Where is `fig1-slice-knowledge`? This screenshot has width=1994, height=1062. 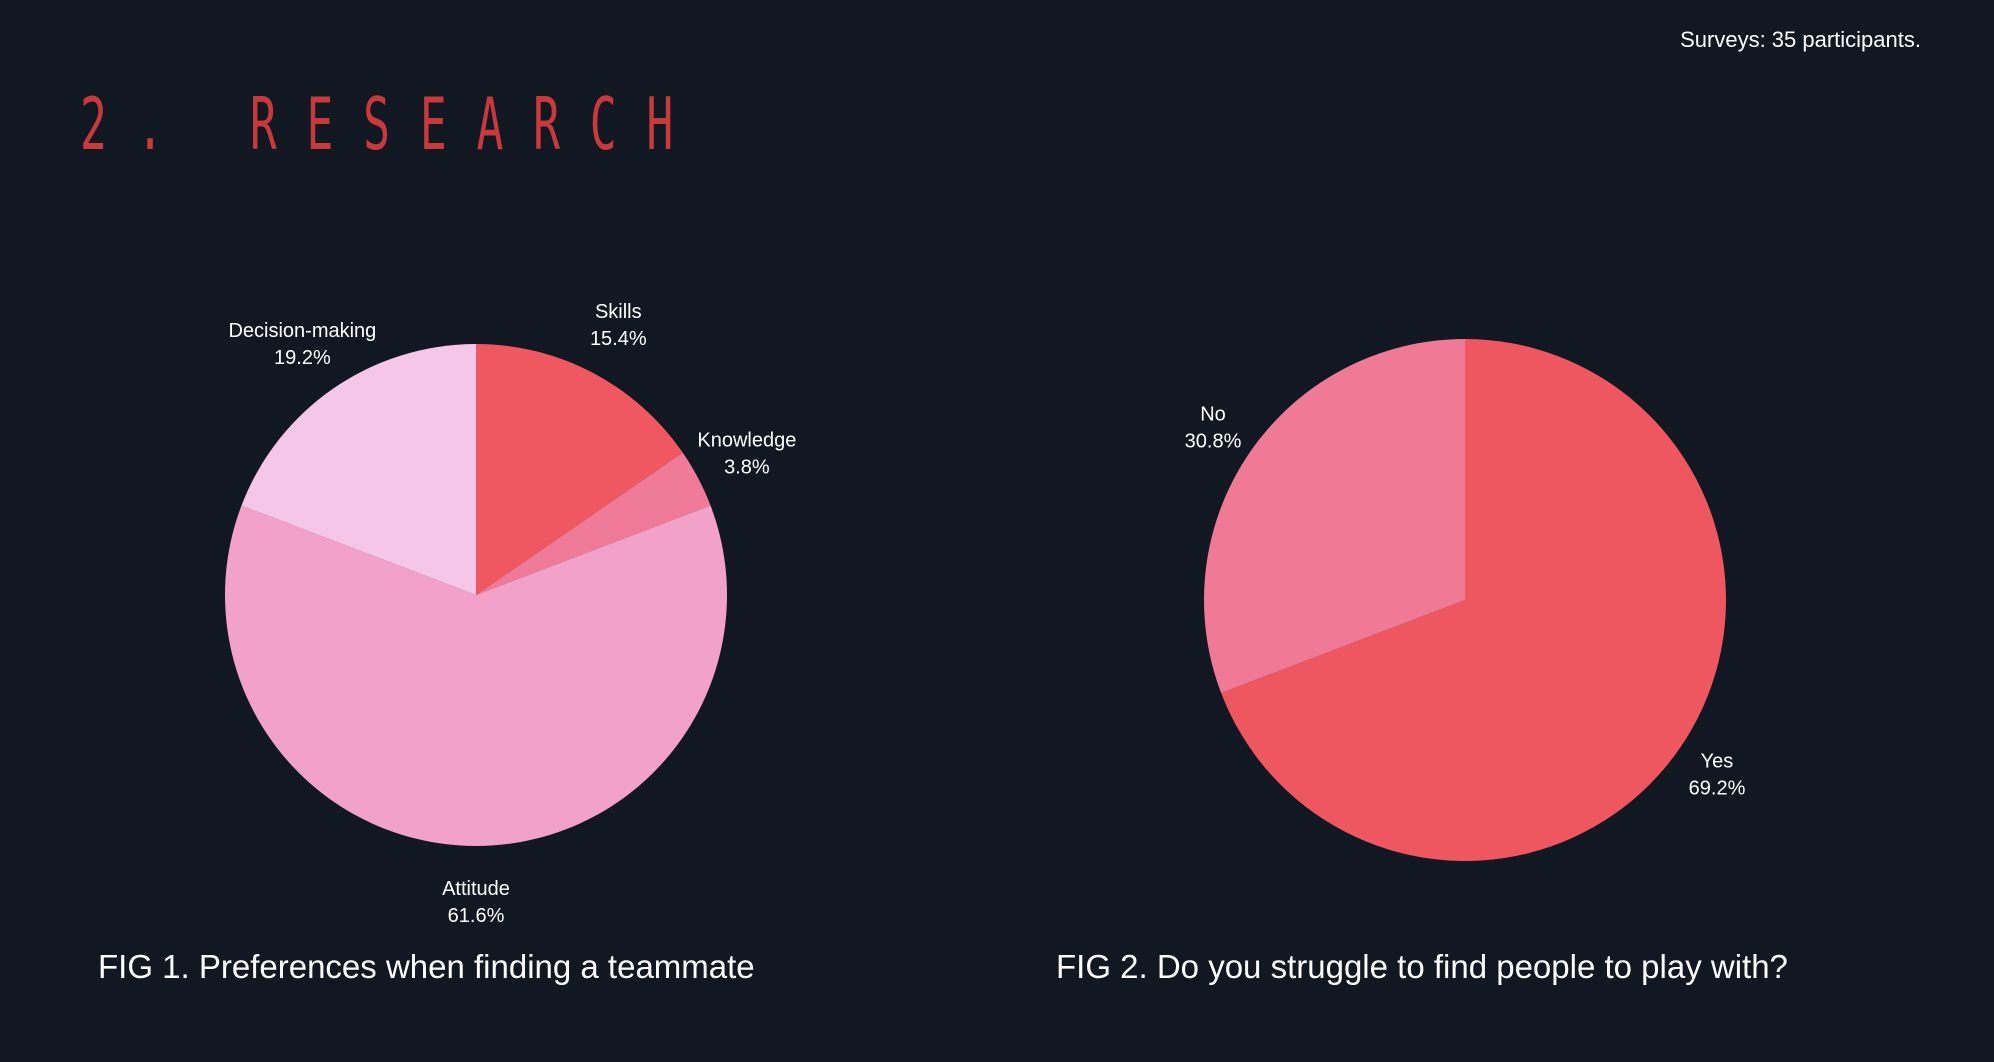 fig1-slice-knowledge is located at coordinates (593, 523).